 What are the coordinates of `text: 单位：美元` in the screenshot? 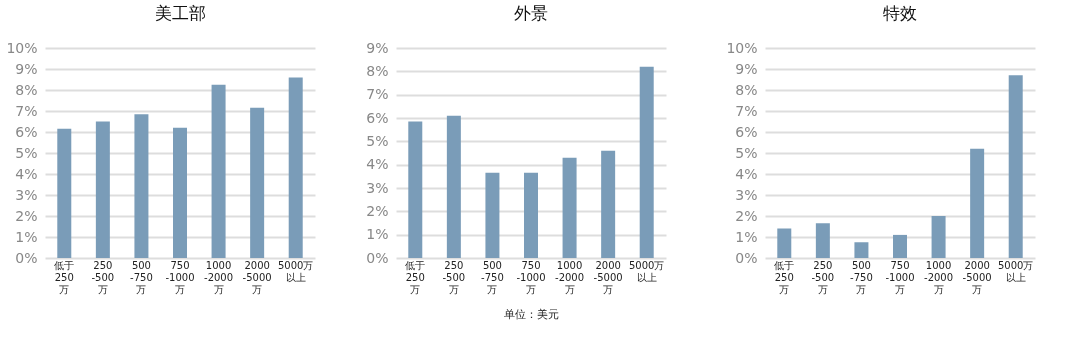 It's located at (531, 314).